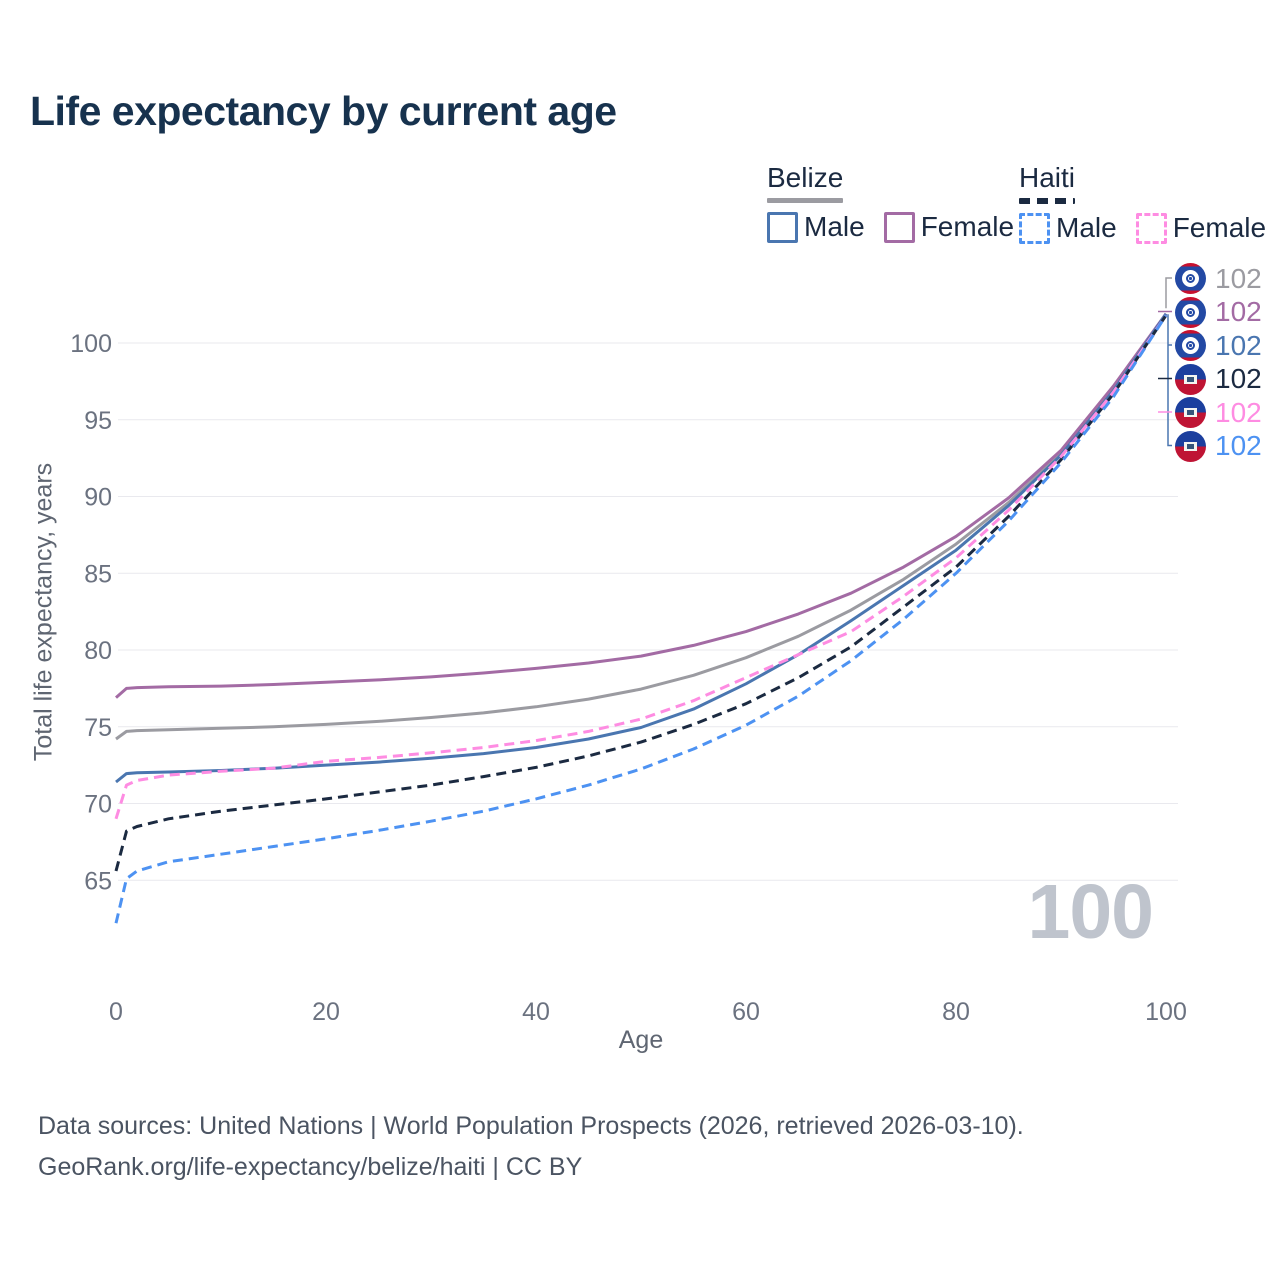  Describe the element at coordinates (98, 805) in the screenshot. I see `y-tick-label-70: 70` at that location.